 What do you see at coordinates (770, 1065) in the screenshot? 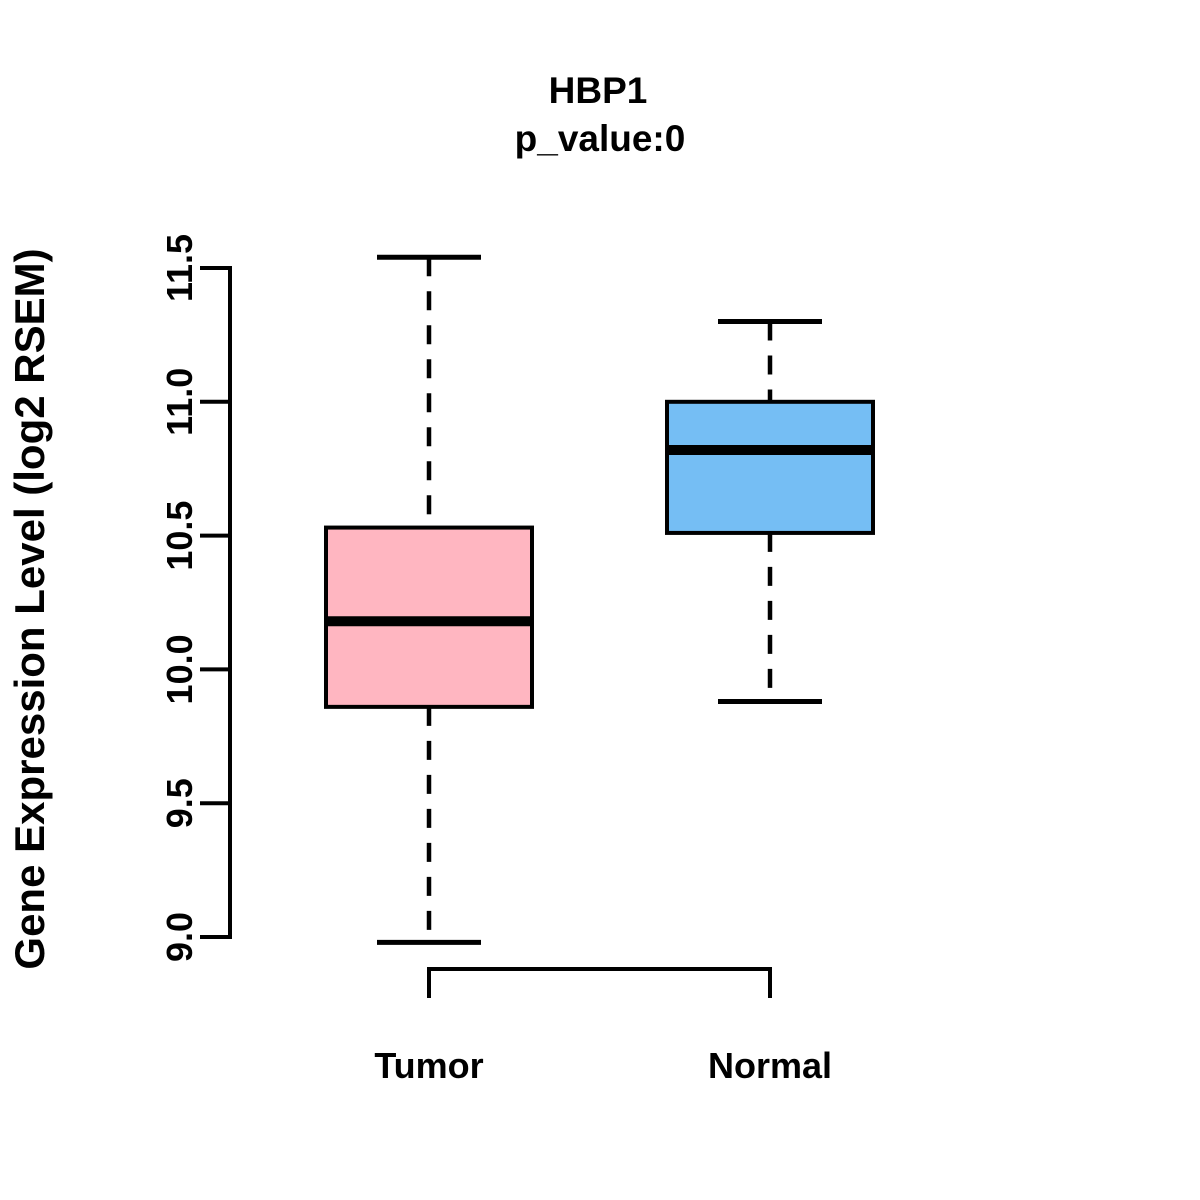
I see `x-category-label-normal: Normal` at bounding box center [770, 1065].